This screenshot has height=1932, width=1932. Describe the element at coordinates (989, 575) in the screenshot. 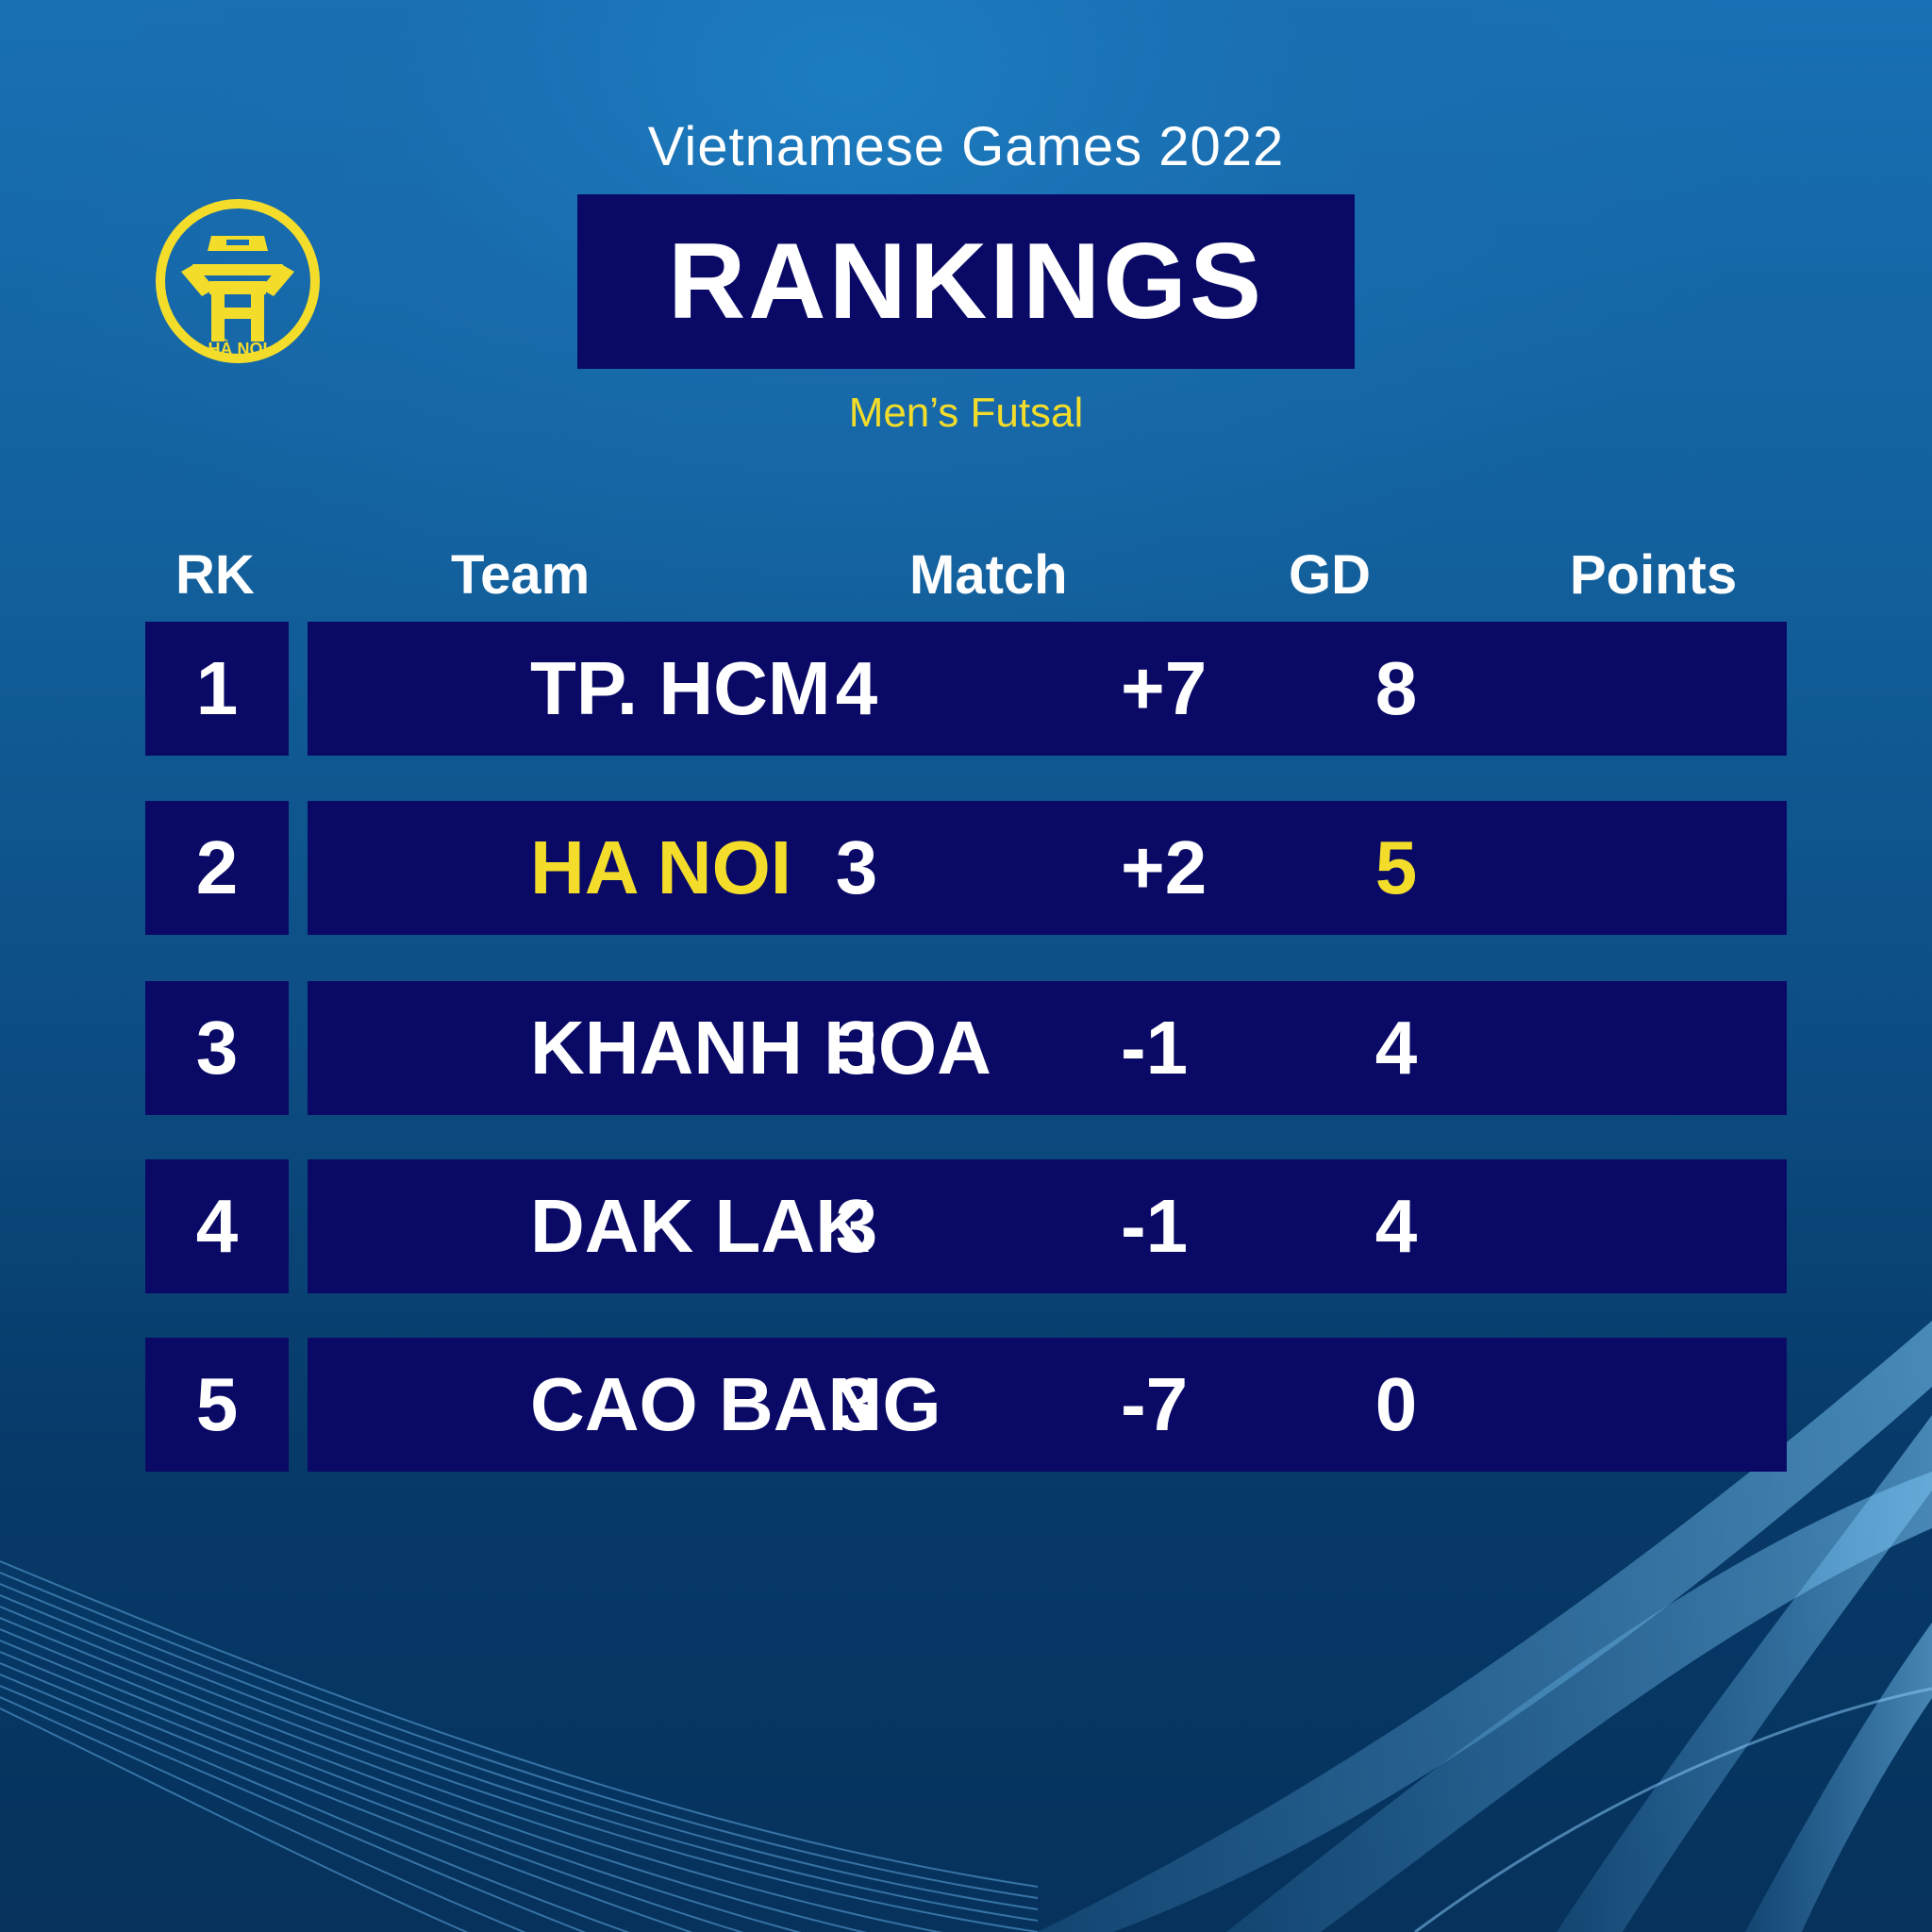

I see `column-header-match: Match` at that location.